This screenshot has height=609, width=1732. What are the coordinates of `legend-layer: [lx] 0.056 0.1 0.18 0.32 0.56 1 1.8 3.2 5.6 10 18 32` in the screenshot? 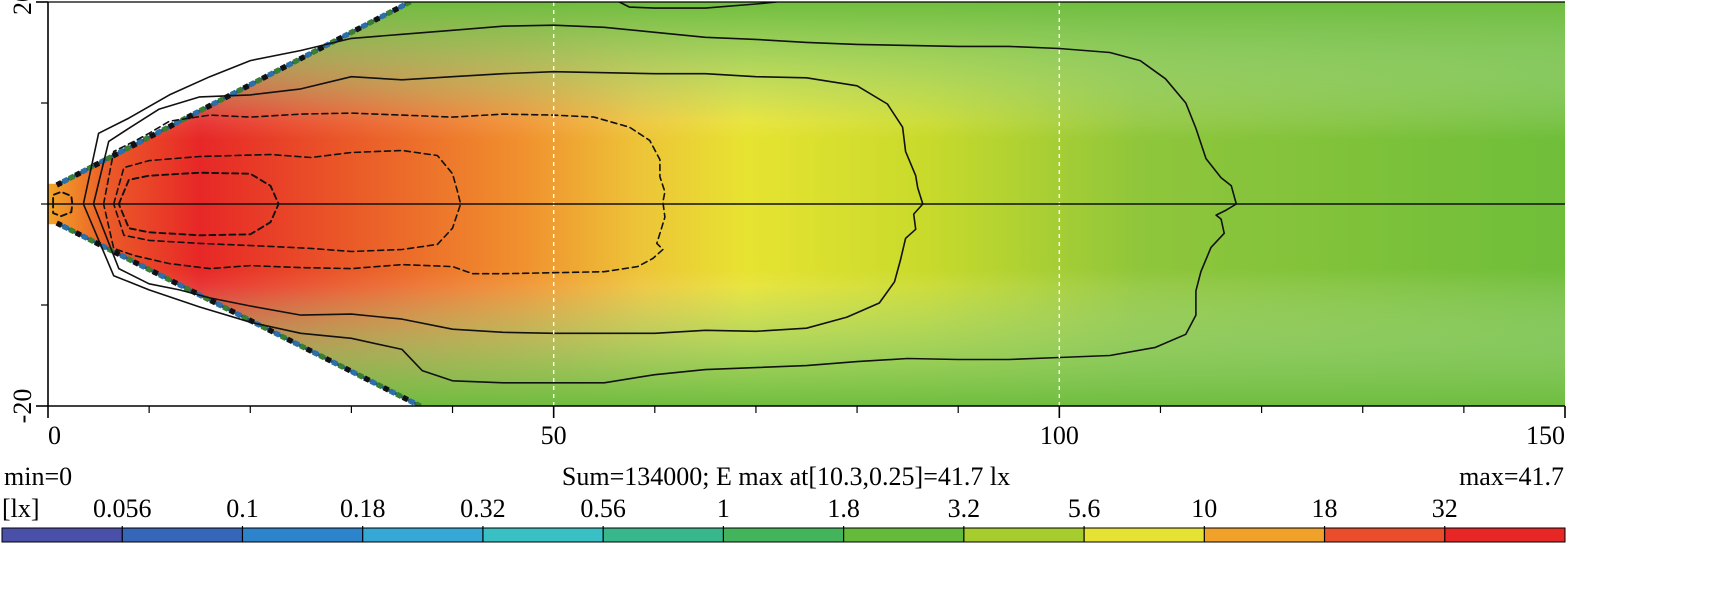 It's located at (783, 518).